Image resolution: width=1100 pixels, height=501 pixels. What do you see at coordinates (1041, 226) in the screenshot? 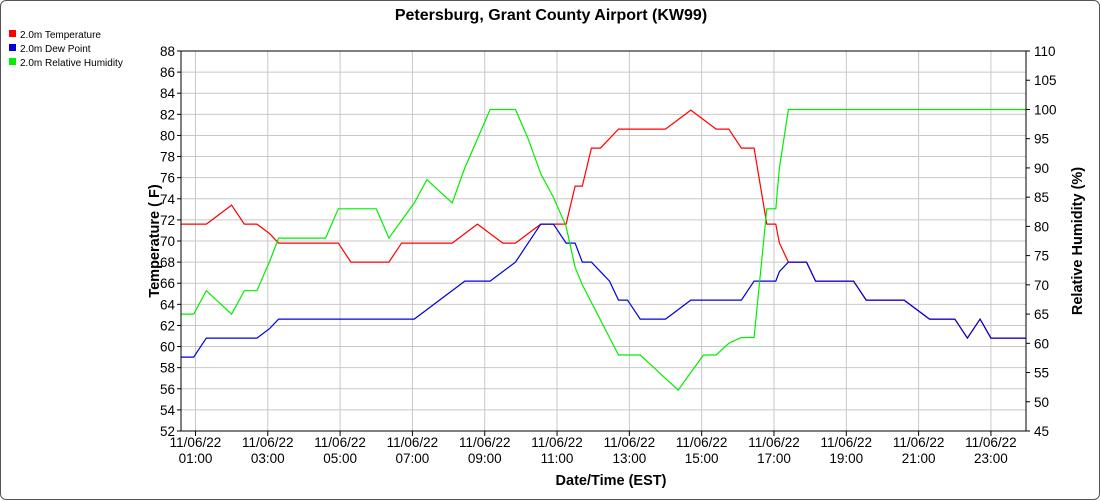
I see `y2-tick-label: 80` at bounding box center [1041, 226].